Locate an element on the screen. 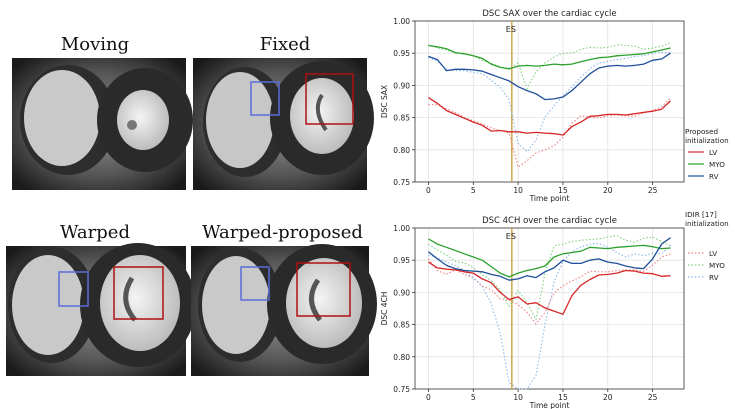  legend-label-rv-idir: RV is located at coordinates (714, 277).